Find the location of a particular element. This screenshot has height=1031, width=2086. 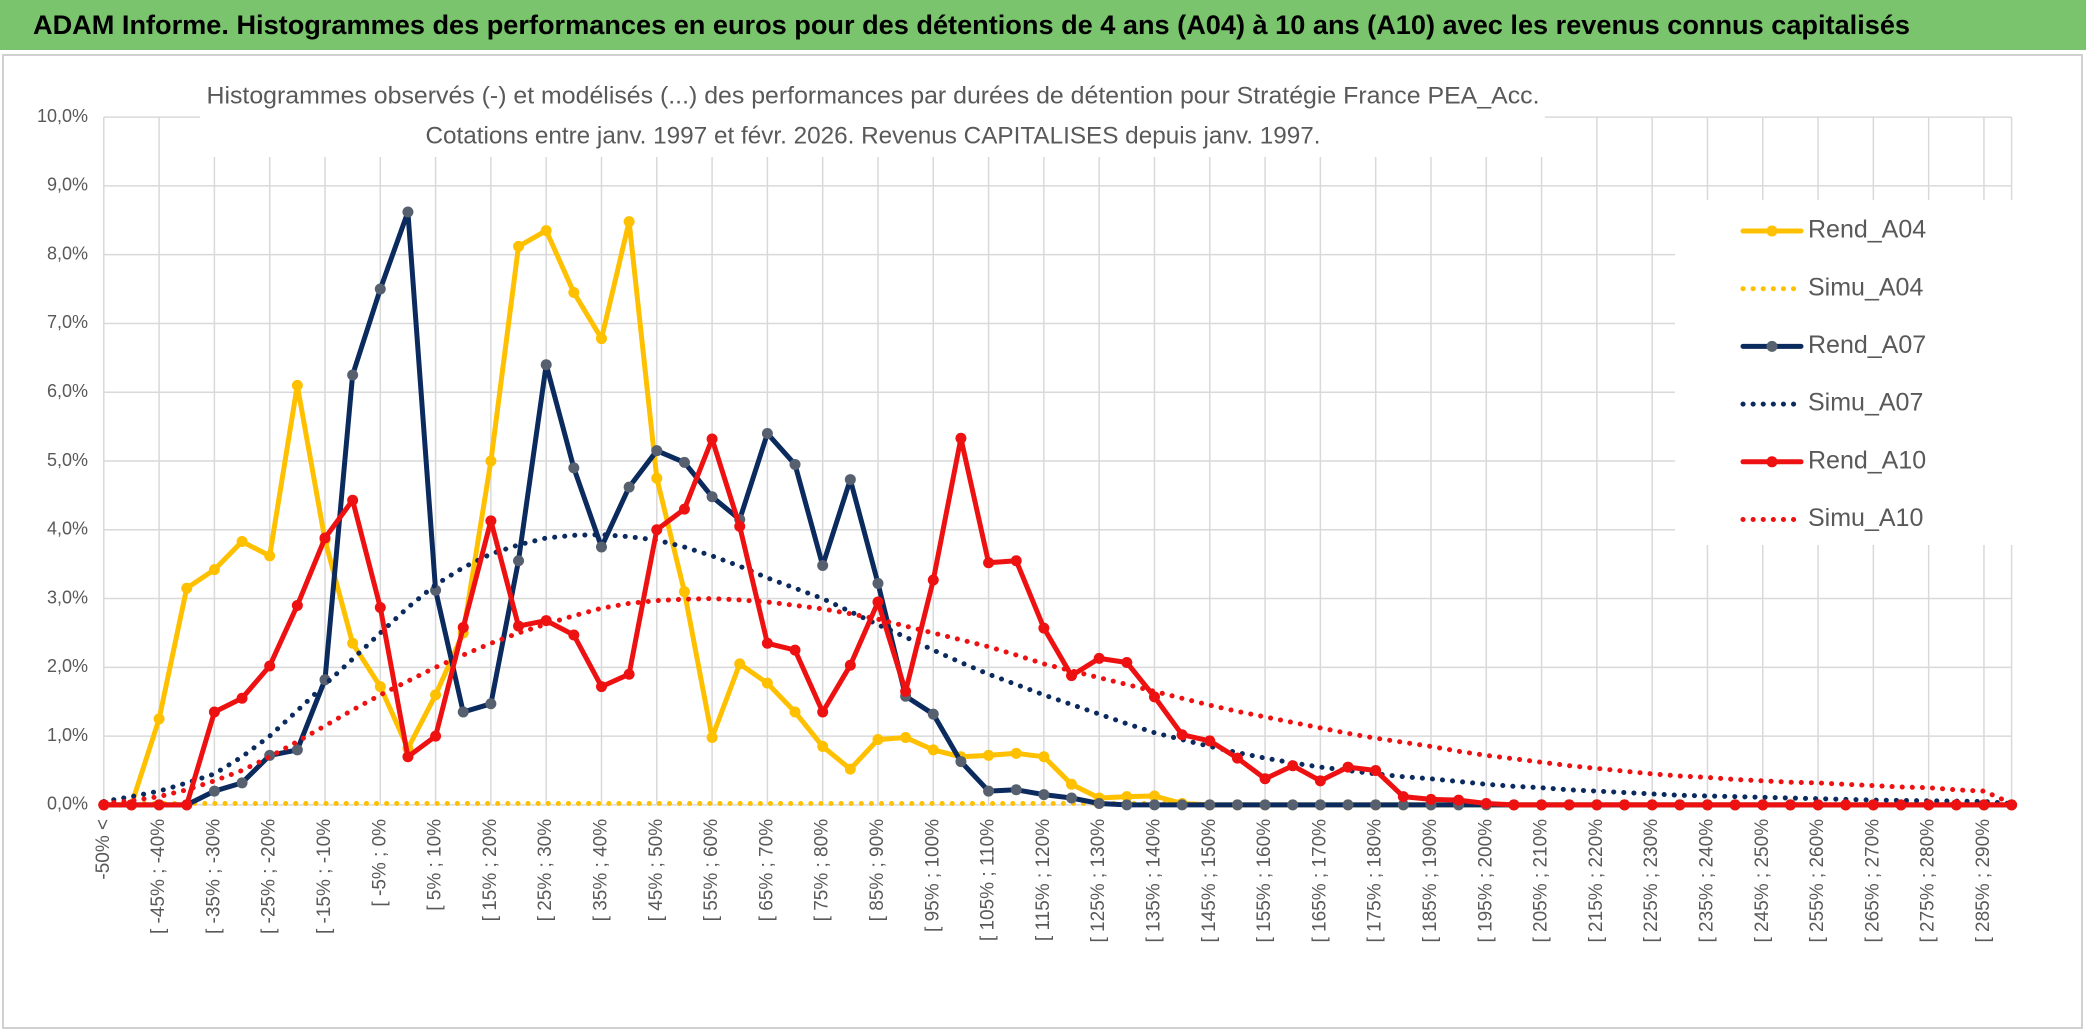

x-tick-label: [ 115% ; 120% is located at coordinates (1043, 880).